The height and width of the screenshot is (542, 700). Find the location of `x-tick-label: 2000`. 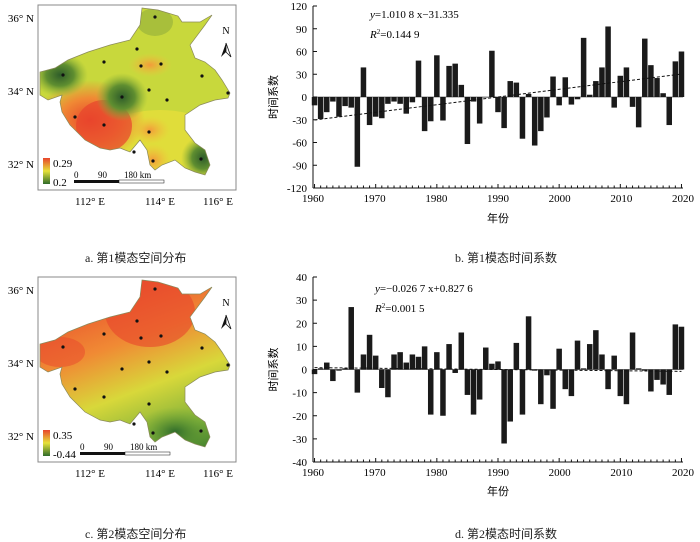

x-tick-label: 2000 is located at coordinates (560, 199).